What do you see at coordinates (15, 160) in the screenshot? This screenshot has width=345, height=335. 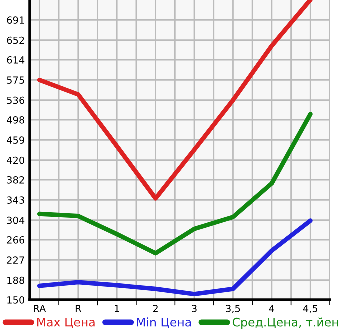 I see `y-tick-label: 420` at bounding box center [15, 160].